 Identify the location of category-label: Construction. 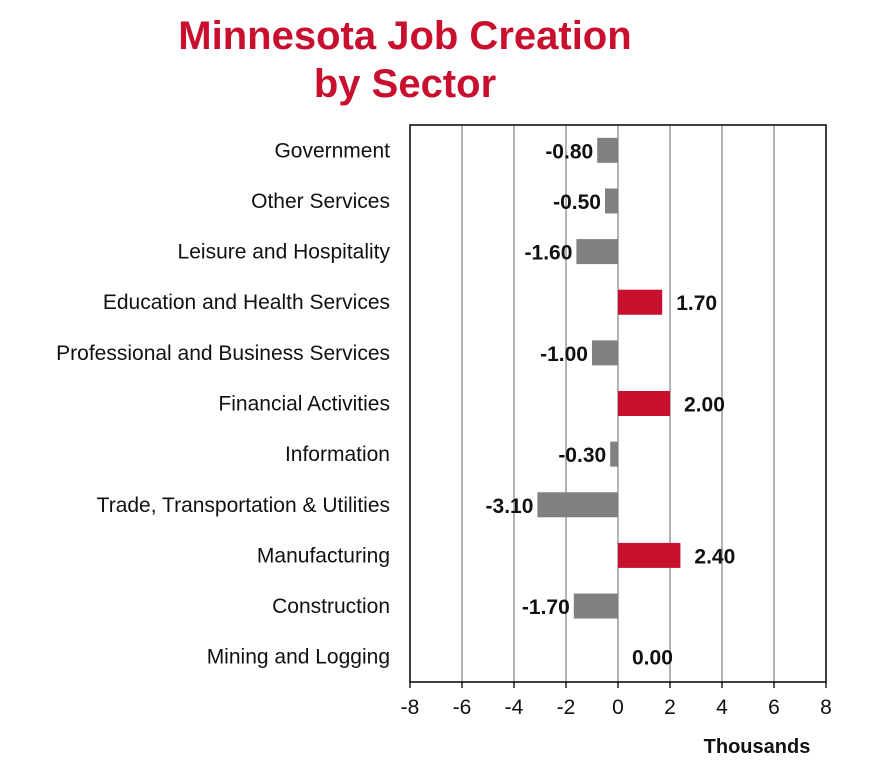
(331, 606).